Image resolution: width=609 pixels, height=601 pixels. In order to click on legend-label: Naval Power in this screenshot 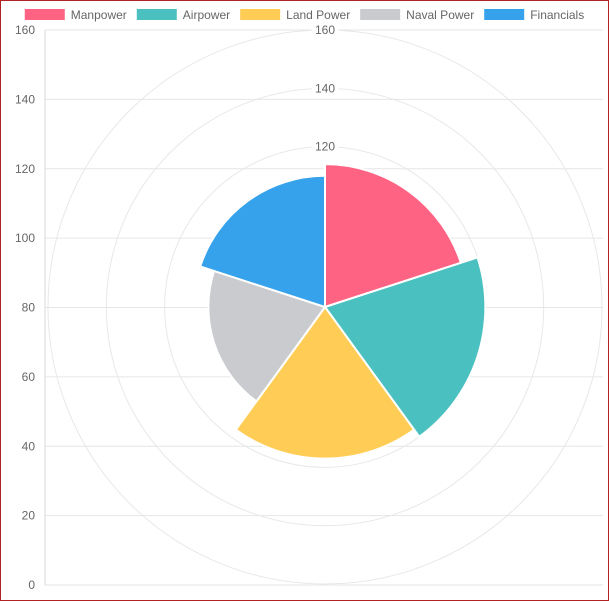, I will do `click(440, 15)`.